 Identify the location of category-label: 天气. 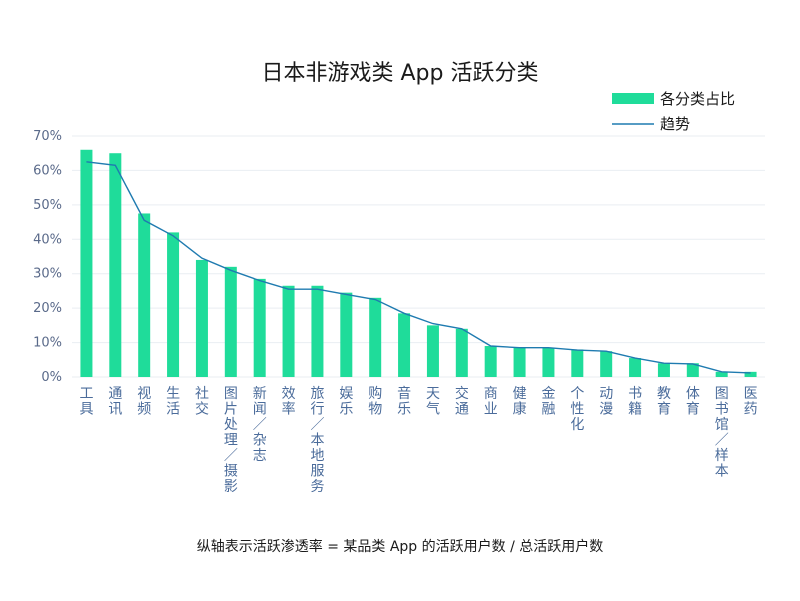
(433, 402).